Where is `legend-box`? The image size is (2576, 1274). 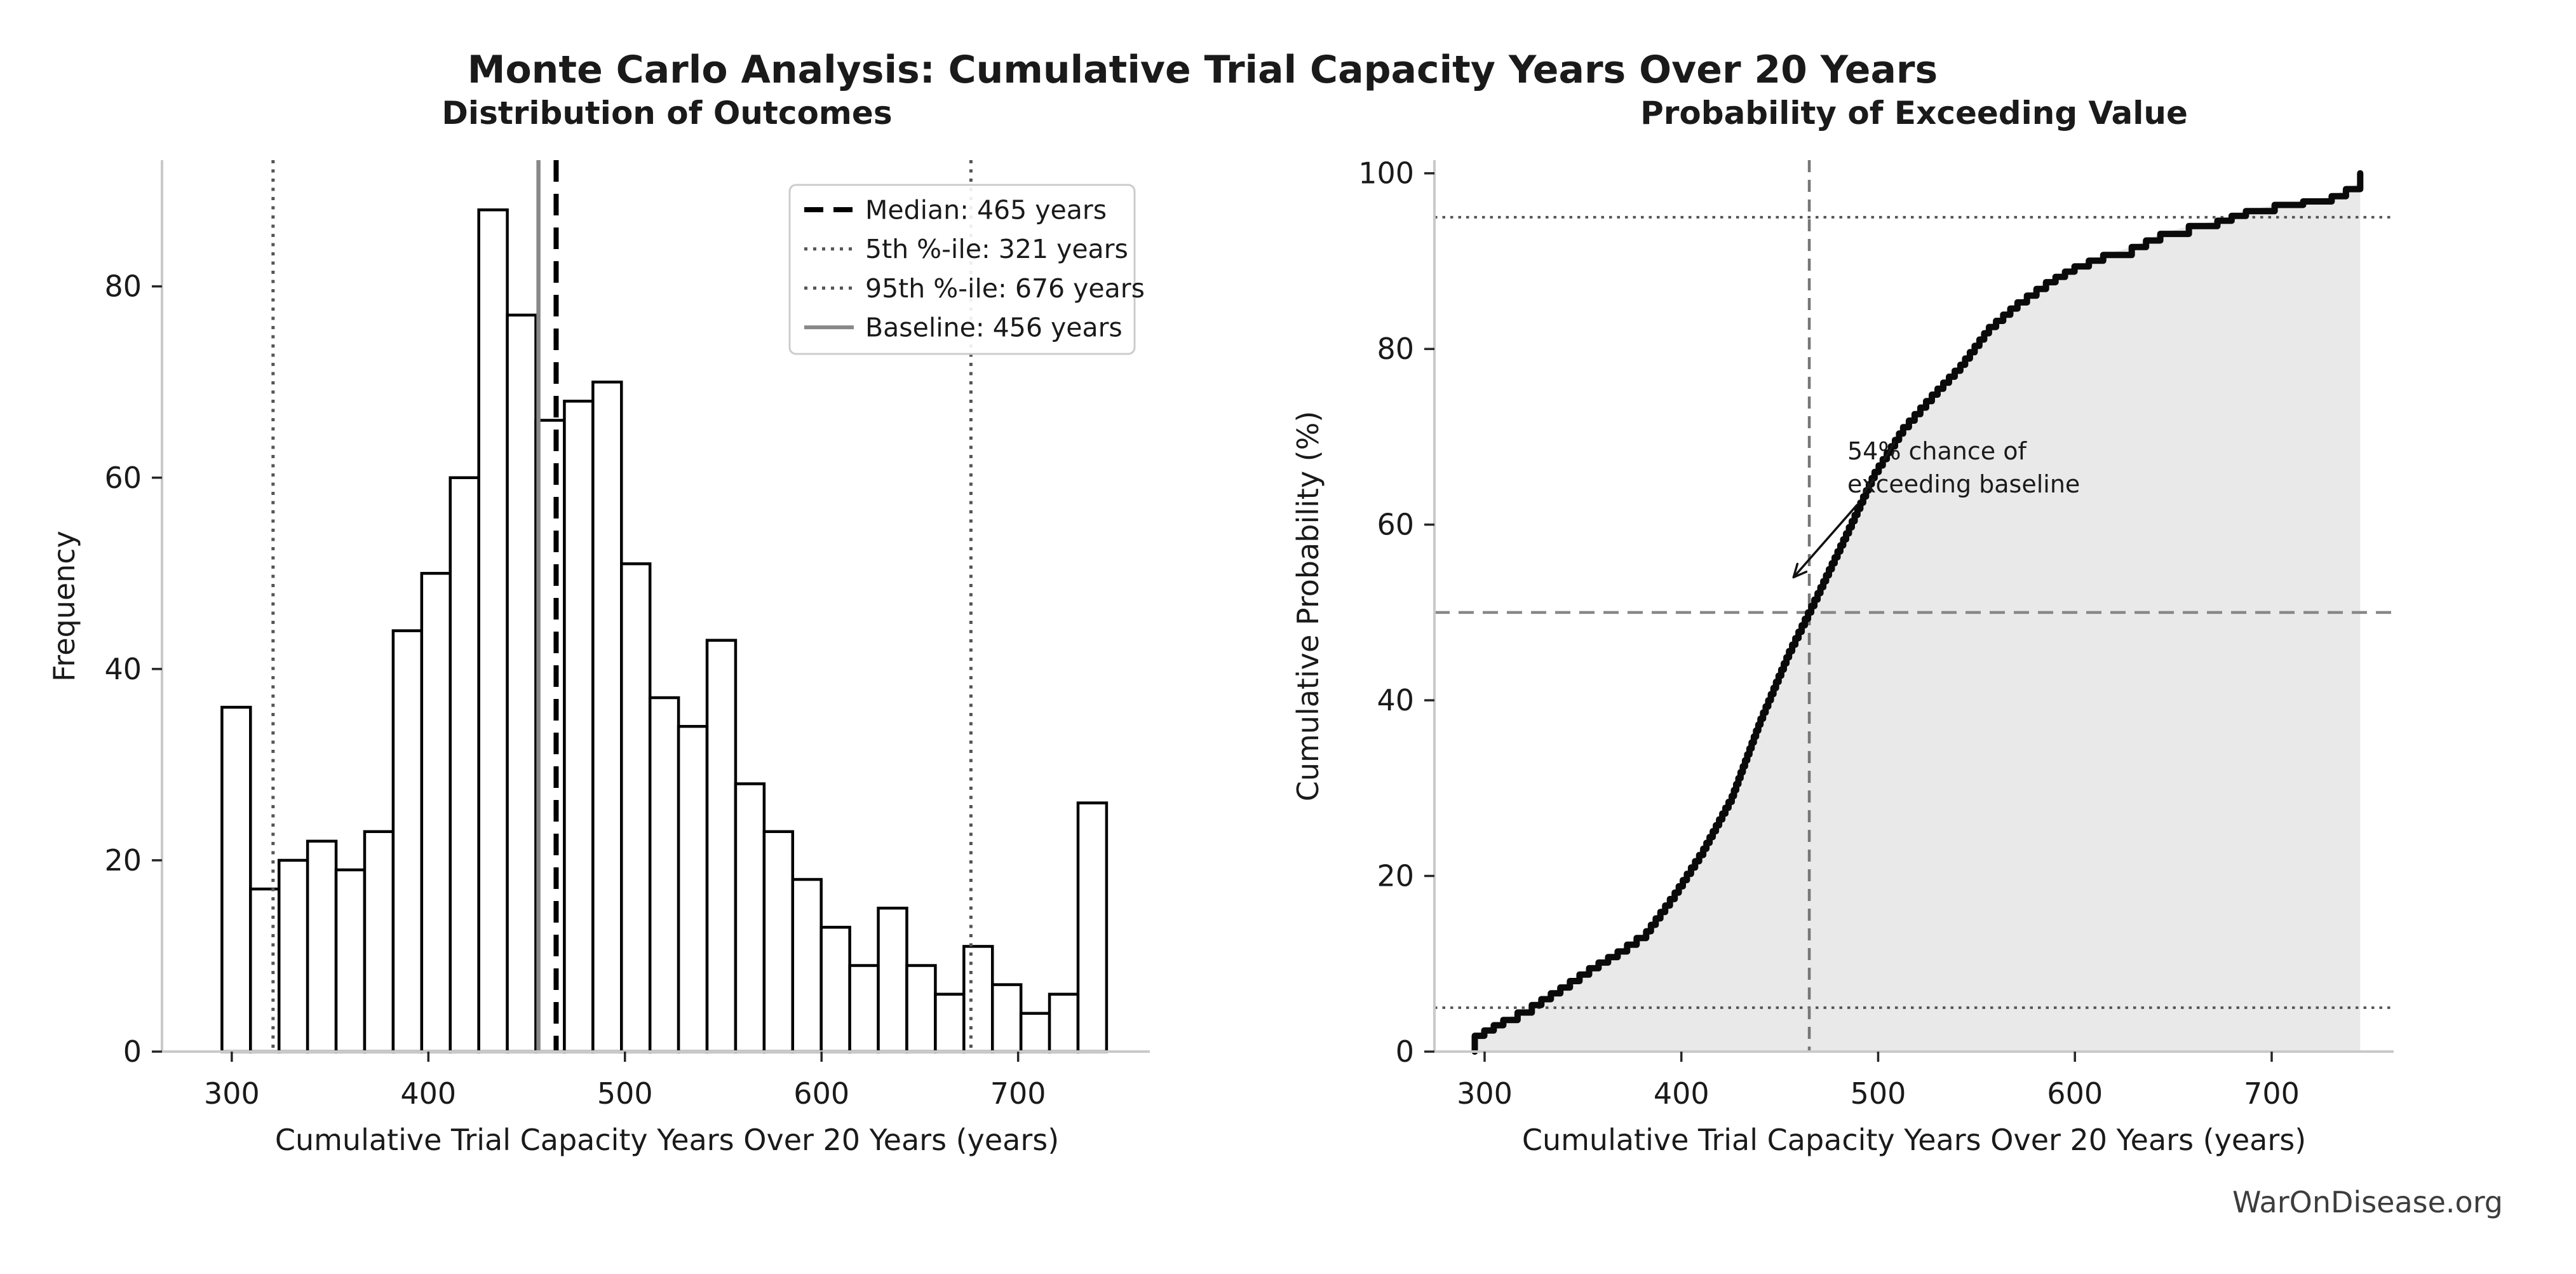 legend-box is located at coordinates (962, 269).